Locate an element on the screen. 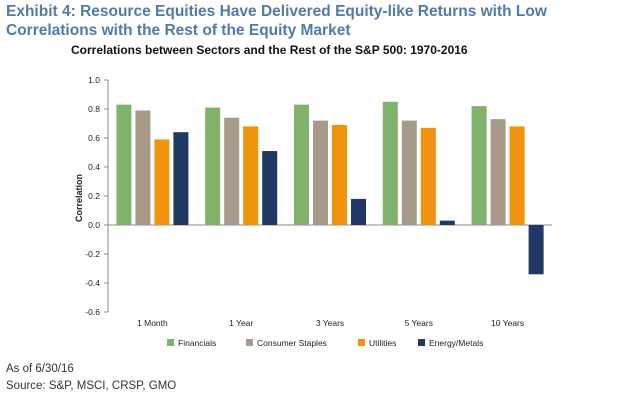  y-tick-label: -0.6 is located at coordinates (92, 312).